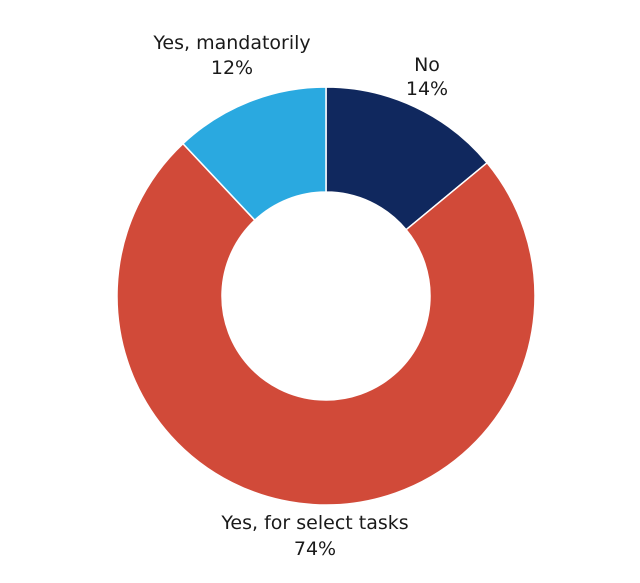 Image resolution: width=640 pixels, height=583 pixels. I want to click on slice-value-yes-mandatory: 12%, so click(232, 68).